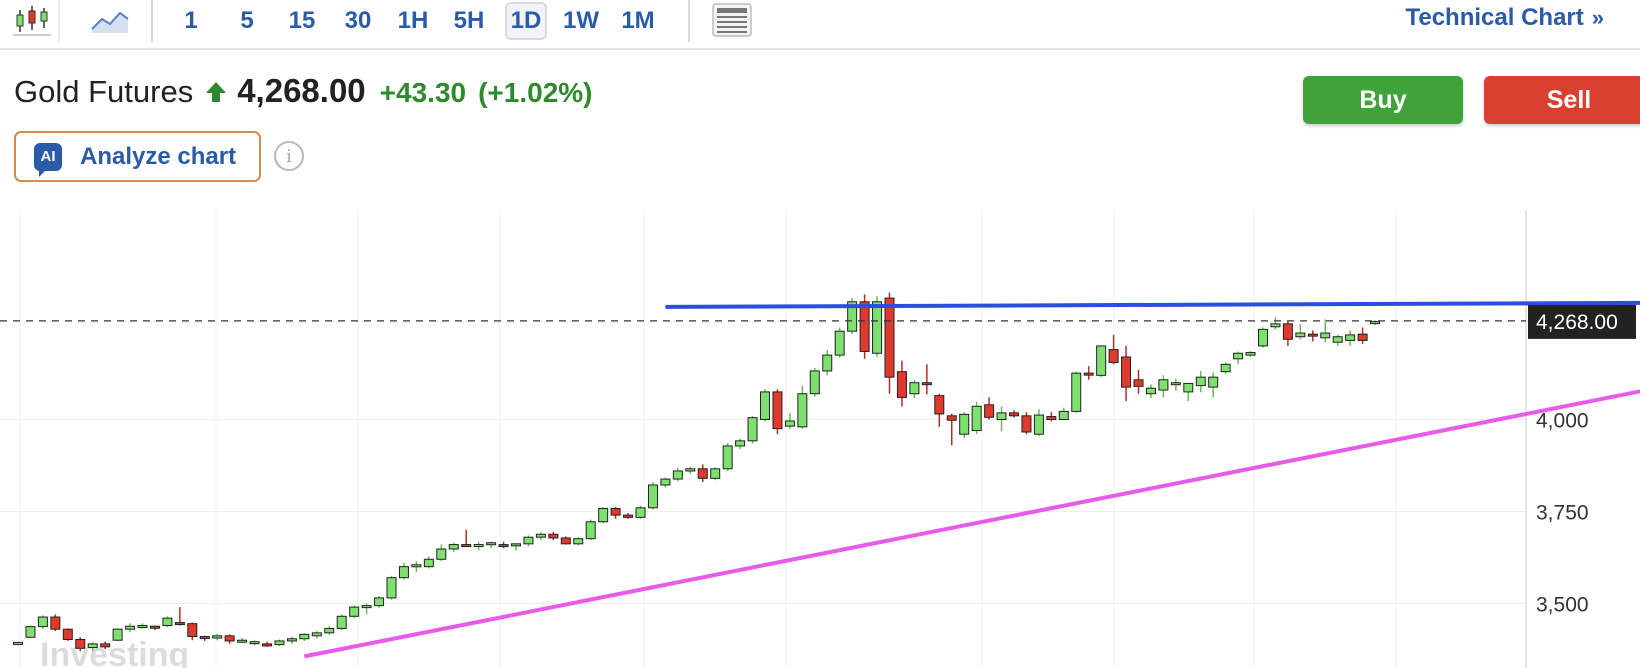 This screenshot has height=668, width=1640. I want to click on y-tick-label: 3,500, so click(1562, 604).